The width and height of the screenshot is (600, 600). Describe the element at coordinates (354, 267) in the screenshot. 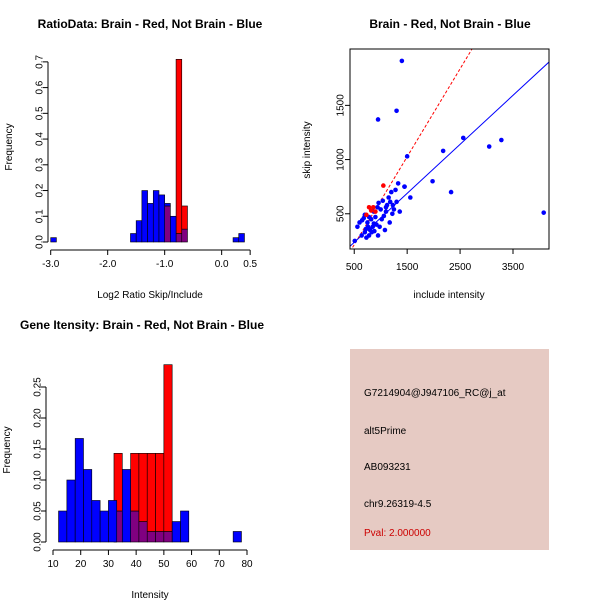

I see `x-tick-label: 500` at that location.